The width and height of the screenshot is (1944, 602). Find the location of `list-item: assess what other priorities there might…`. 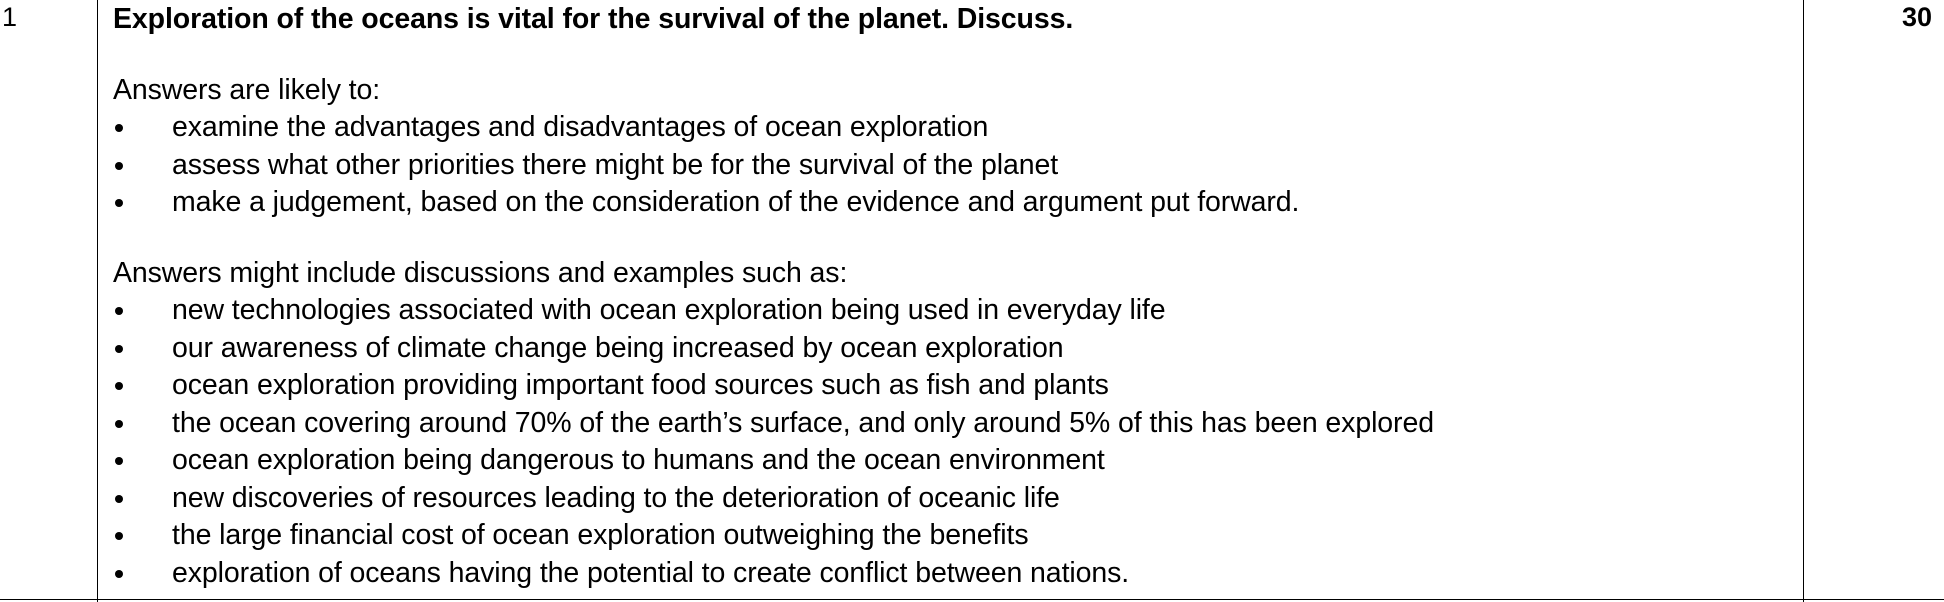

list-item: assess what other priorities there might… is located at coordinates (953, 166).